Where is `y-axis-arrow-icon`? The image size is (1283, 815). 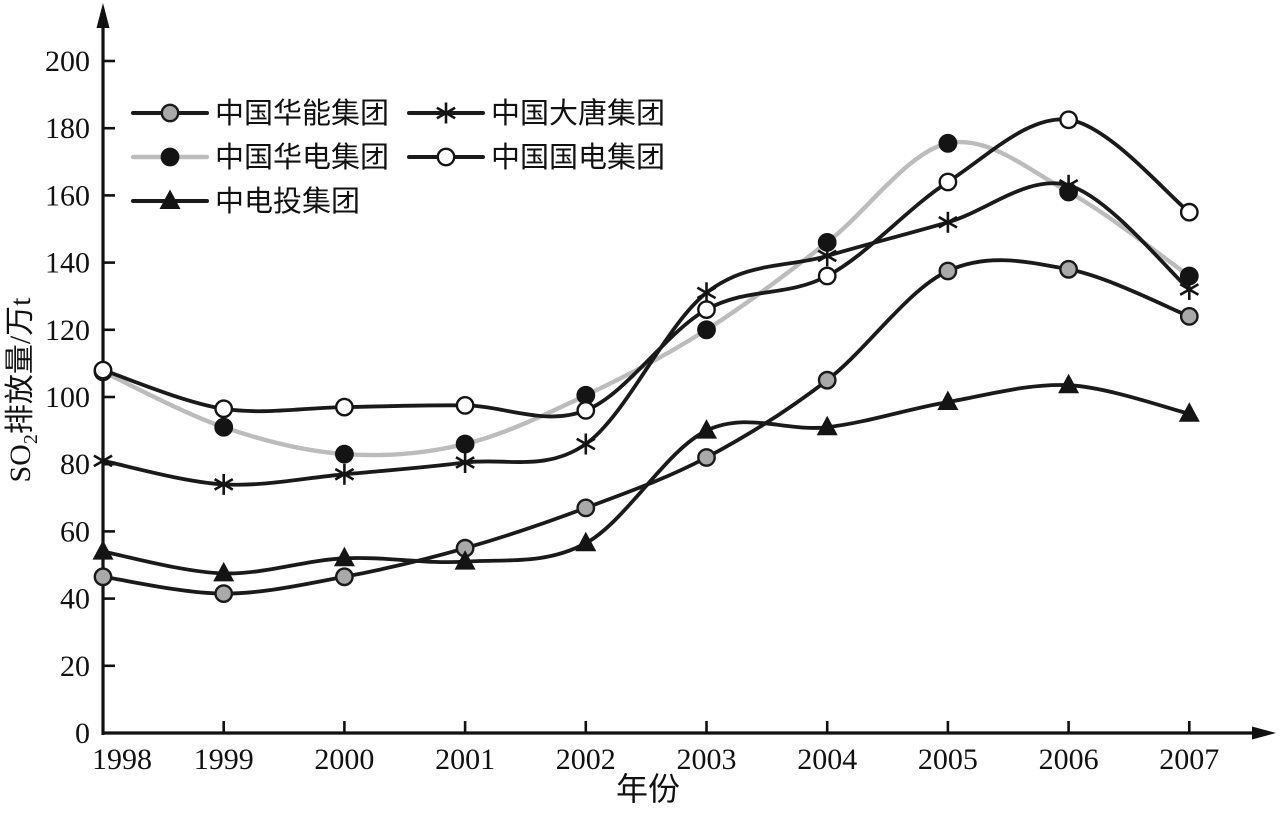
y-axis-arrow-icon is located at coordinates (103, 15).